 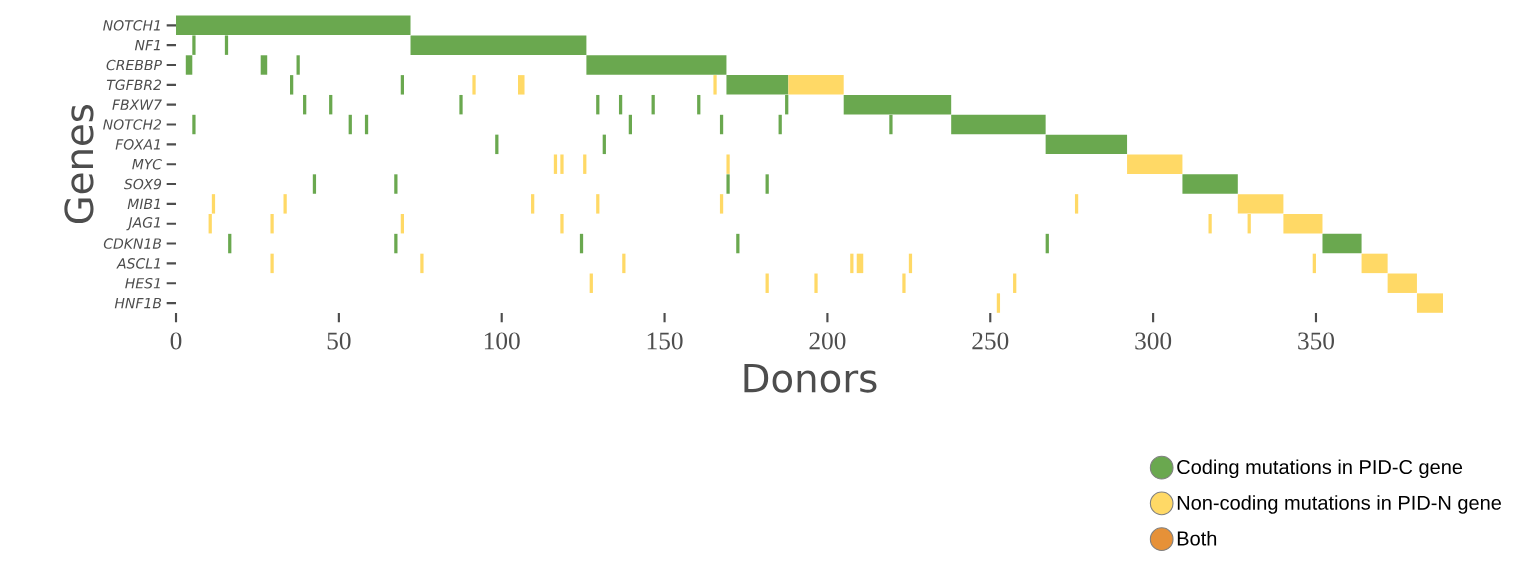 I want to click on y-tick-label: HES1, so click(x=142, y=283).